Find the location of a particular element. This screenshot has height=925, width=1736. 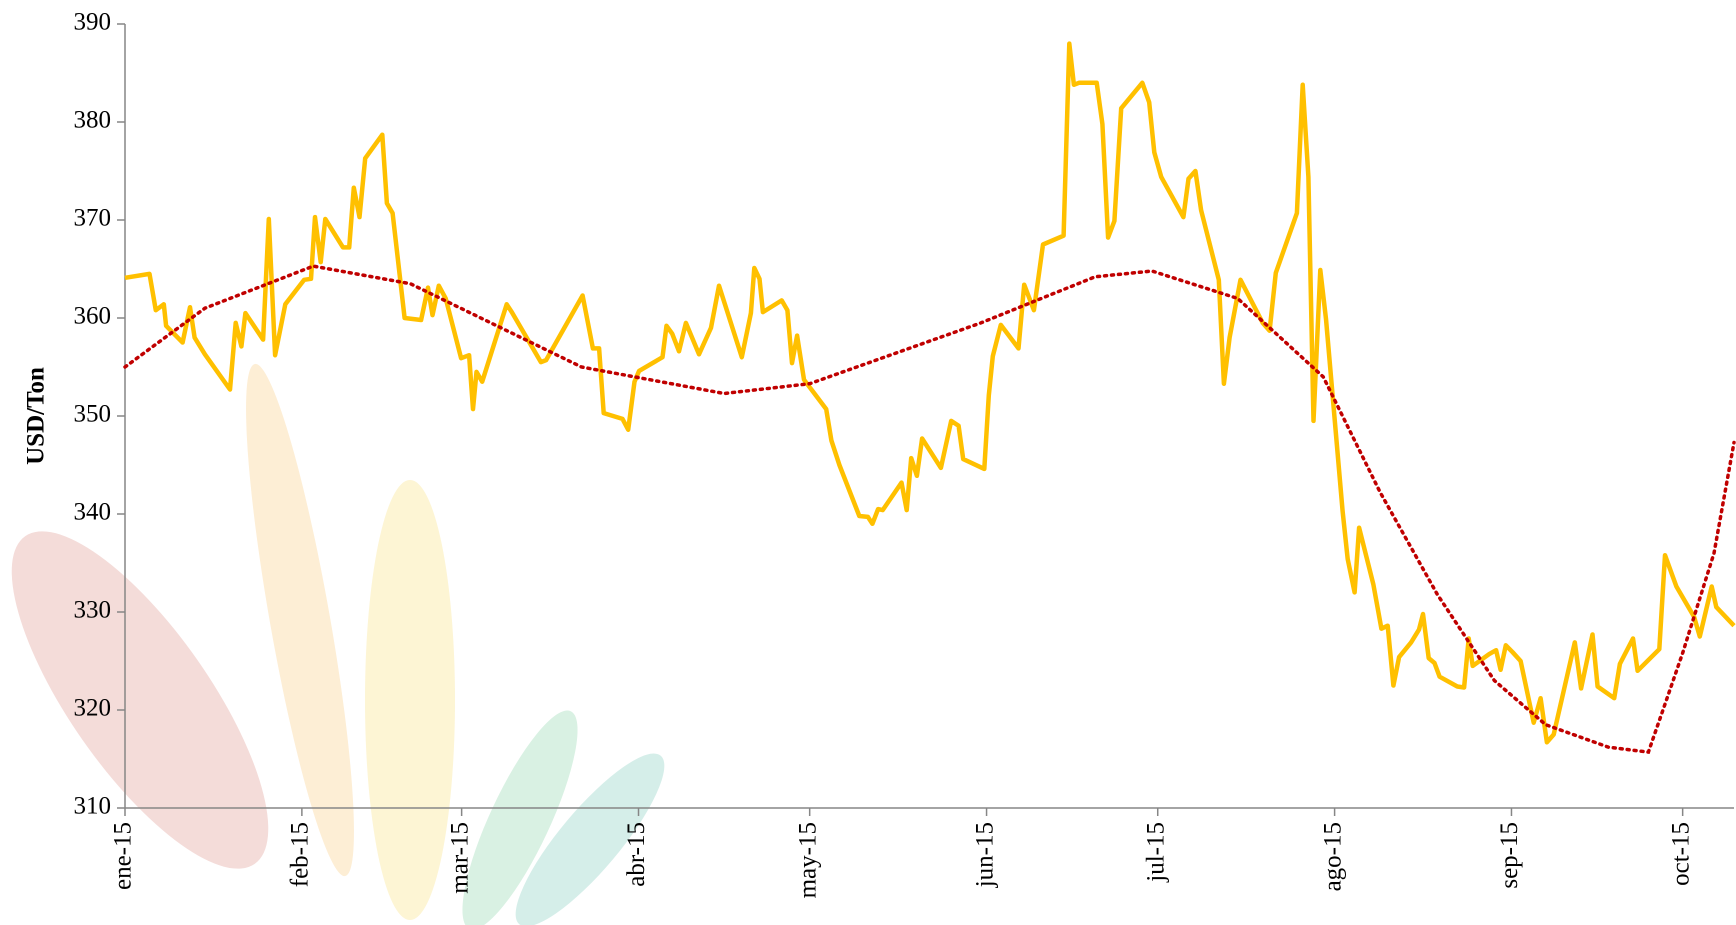

x-tick-label: may-15 is located at coordinates (807, 860).